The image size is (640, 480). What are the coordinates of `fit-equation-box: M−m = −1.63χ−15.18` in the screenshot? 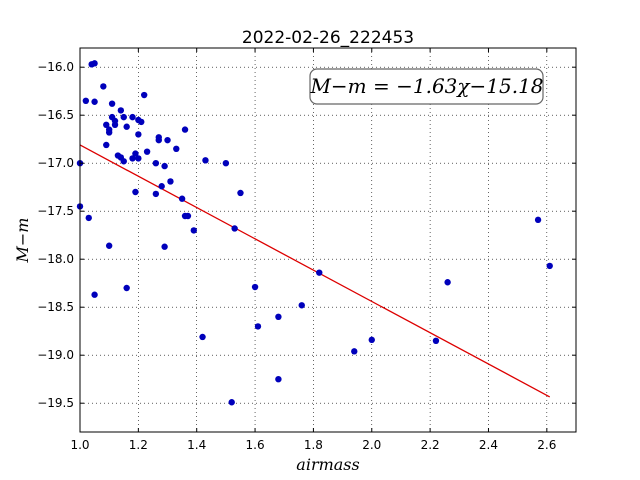 It's located at (426, 86).